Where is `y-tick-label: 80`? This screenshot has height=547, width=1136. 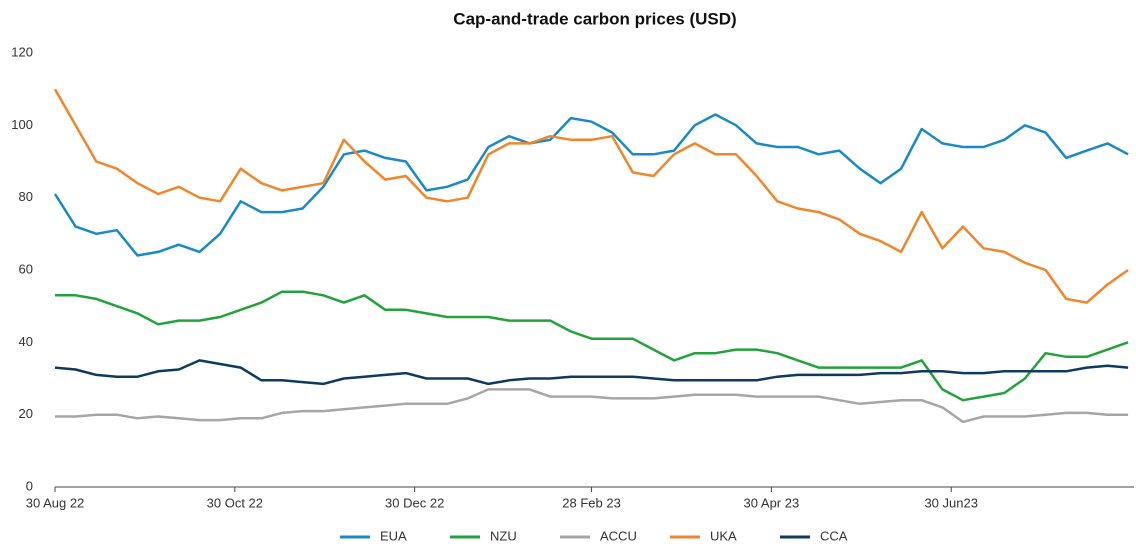
y-tick-label: 80 is located at coordinates (26, 196).